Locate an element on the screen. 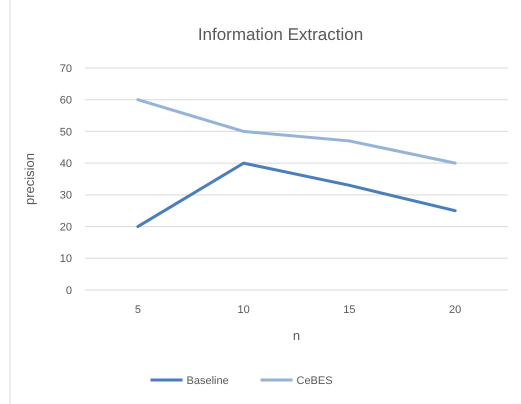 Image resolution: width=521 pixels, height=404 pixels. x-axis-title: n is located at coordinates (296, 335).